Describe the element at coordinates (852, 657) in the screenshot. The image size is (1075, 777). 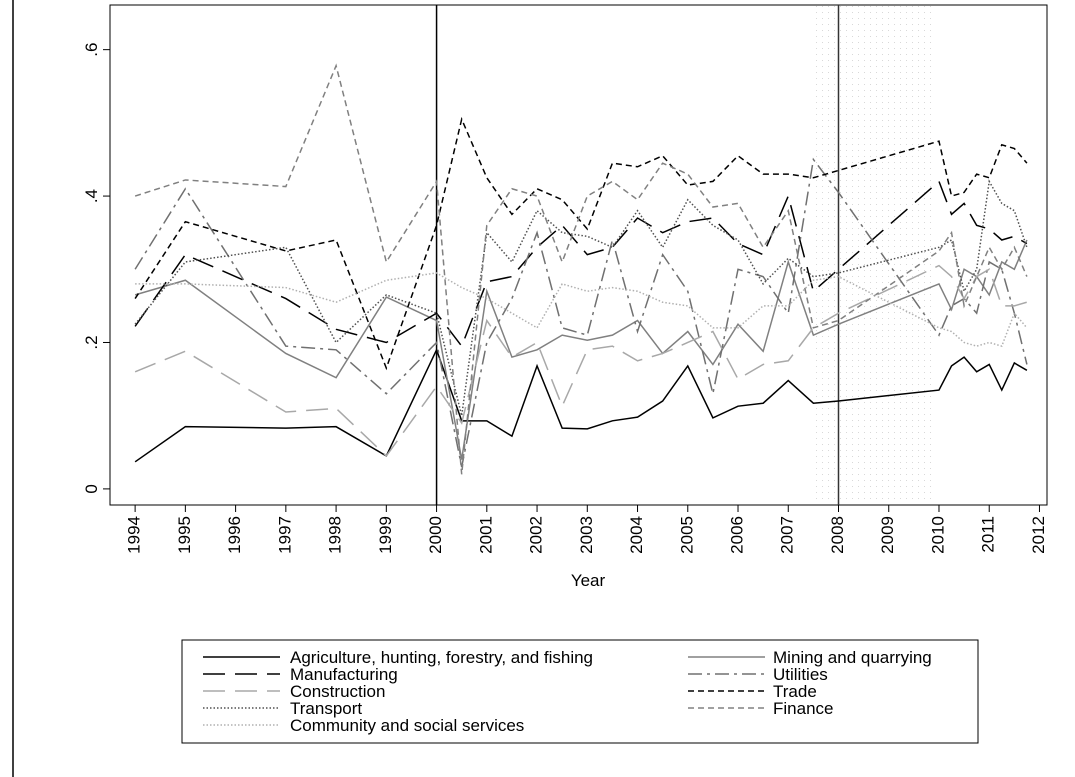
I see `legend-label: Mining and quarrying` at that location.